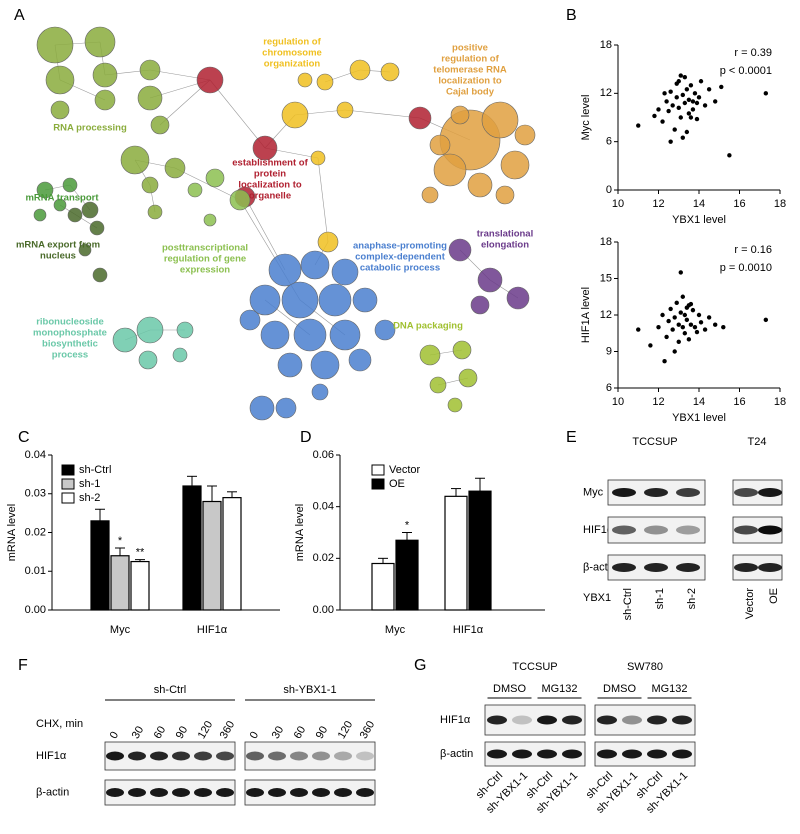 The image size is (800, 834). Describe the element at coordinates (597, 598) in the screenshot. I see `lanes-title: YBX1` at that location.